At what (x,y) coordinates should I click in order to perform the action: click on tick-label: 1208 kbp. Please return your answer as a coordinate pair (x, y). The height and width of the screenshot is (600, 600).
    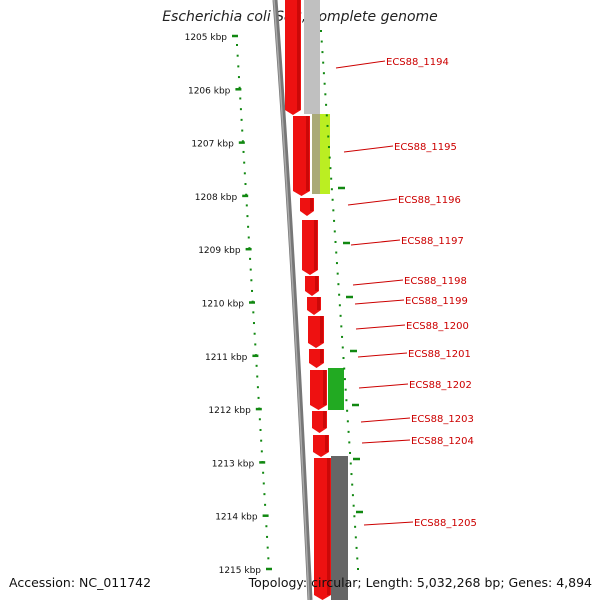
    Looking at the image, I should click on (216, 198).